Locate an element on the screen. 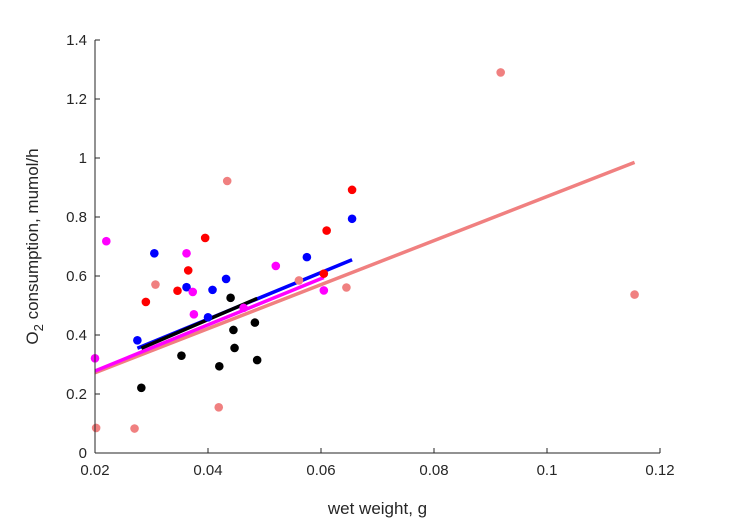 Image resolution: width=729 pixels, height=521 pixels. y-tick-label: 1 is located at coordinates (83, 158).